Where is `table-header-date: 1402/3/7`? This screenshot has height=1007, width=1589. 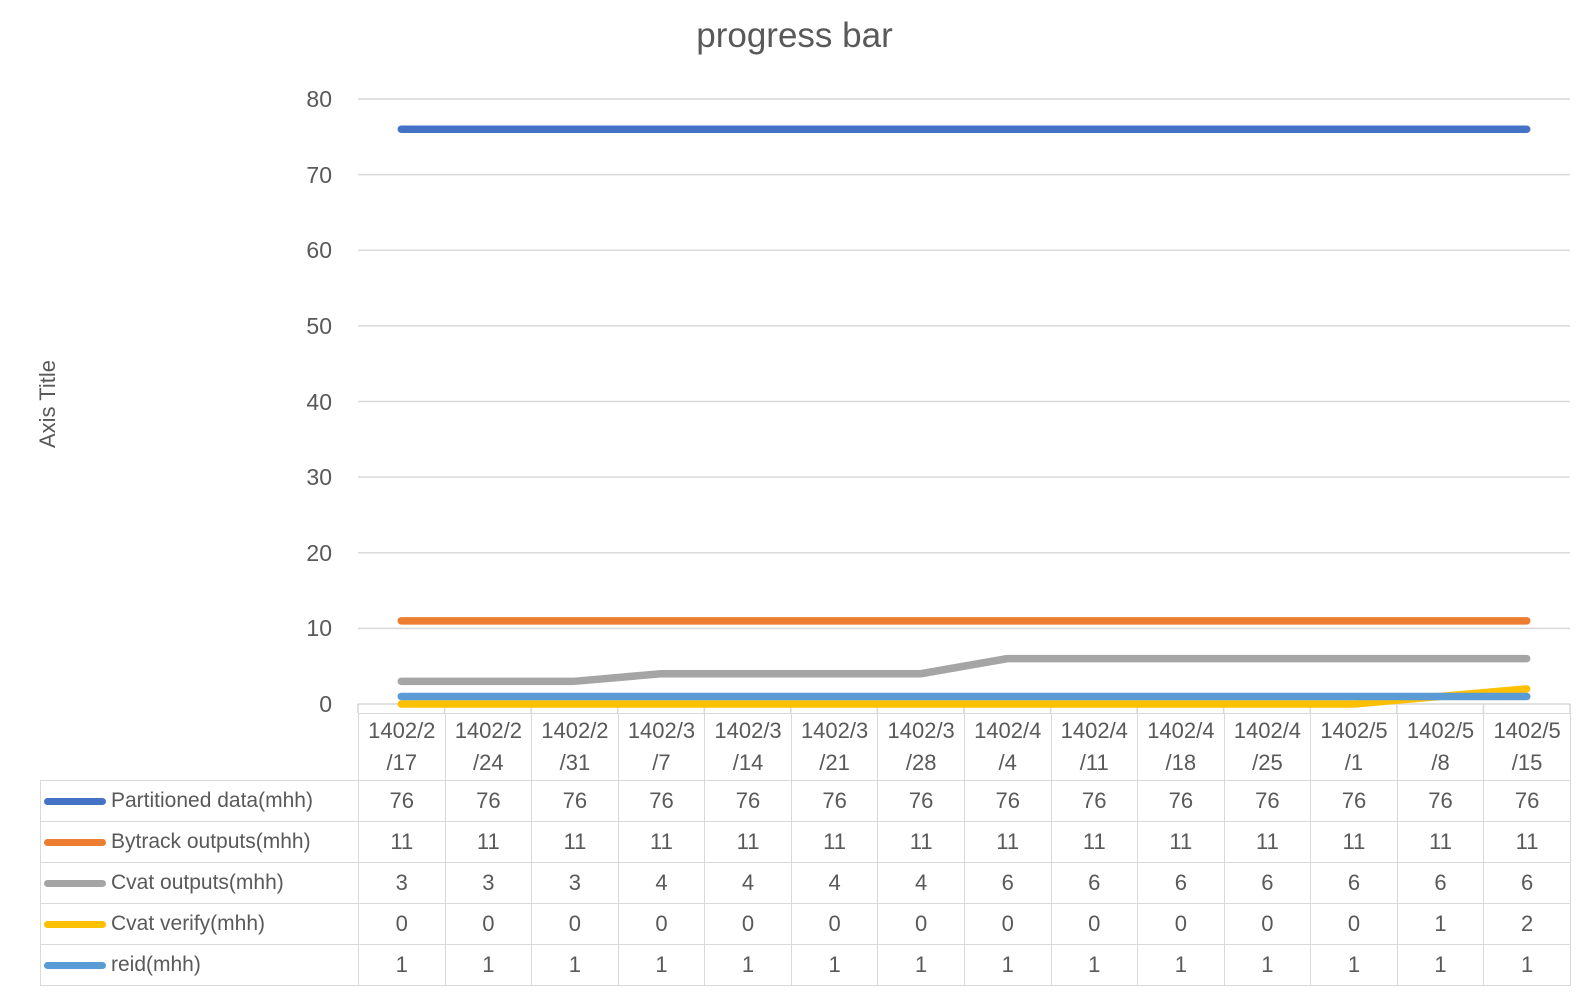
table-header-date: 1402/3/7 is located at coordinates (661, 747).